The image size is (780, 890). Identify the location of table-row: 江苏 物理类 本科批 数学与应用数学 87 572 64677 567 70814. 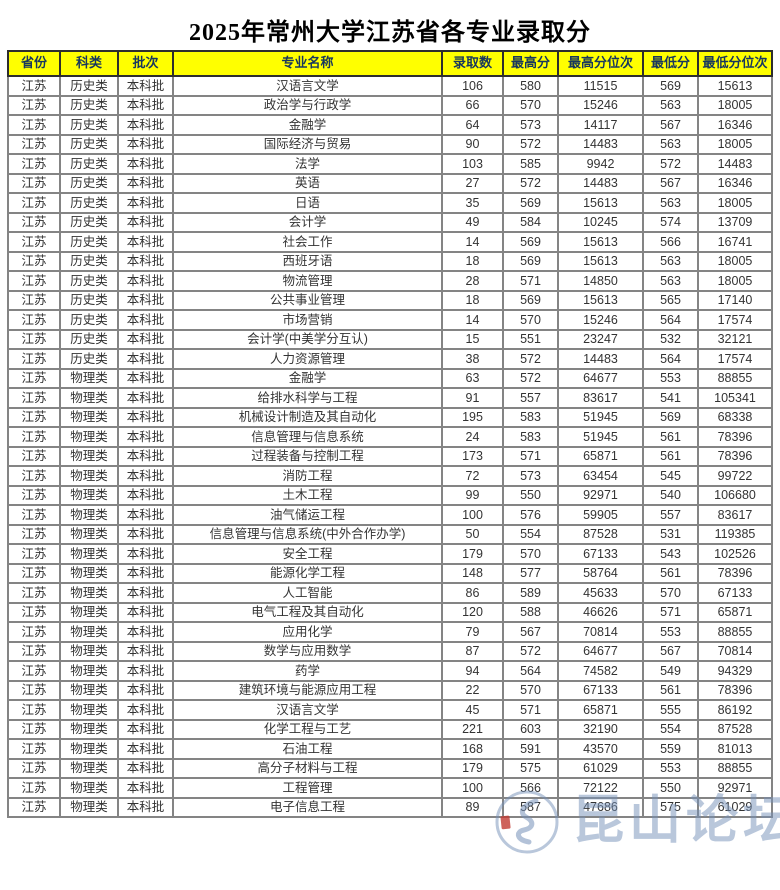
(390, 651).